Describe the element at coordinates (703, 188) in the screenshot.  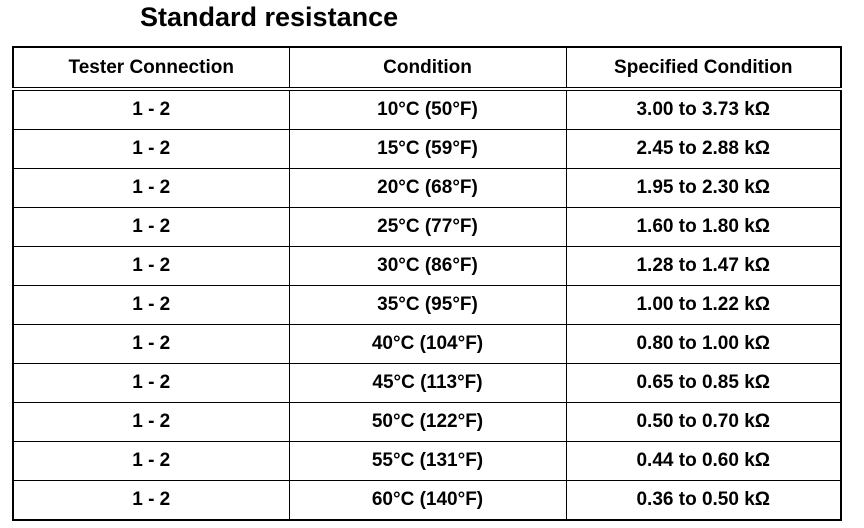
I see `table-cell: 1.95 to 2.30 kΩ` at that location.